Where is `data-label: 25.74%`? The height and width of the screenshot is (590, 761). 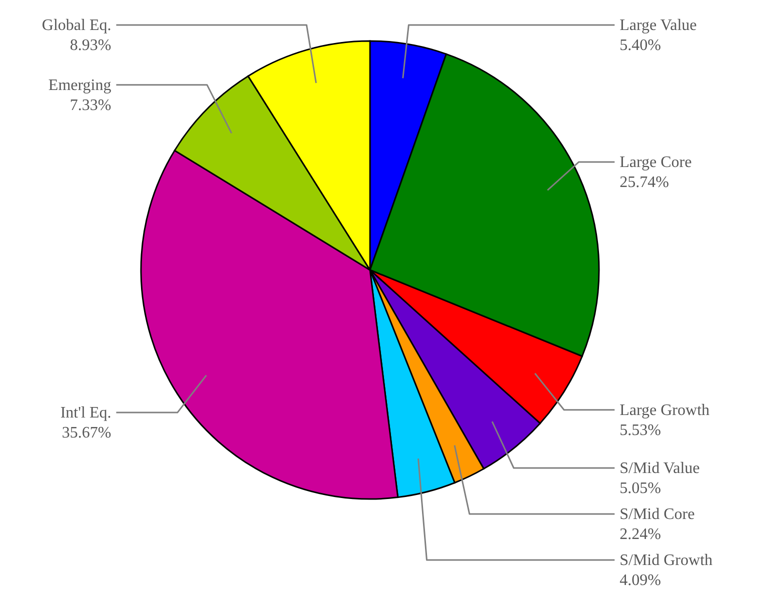
data-label: 25.74% is located at coordinates (644, 182).